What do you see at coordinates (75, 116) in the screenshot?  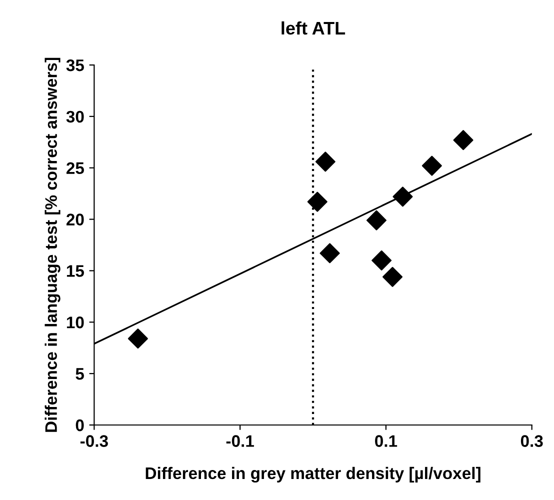 I see `y-tick-label: 30` at bounding box center [75, 116].